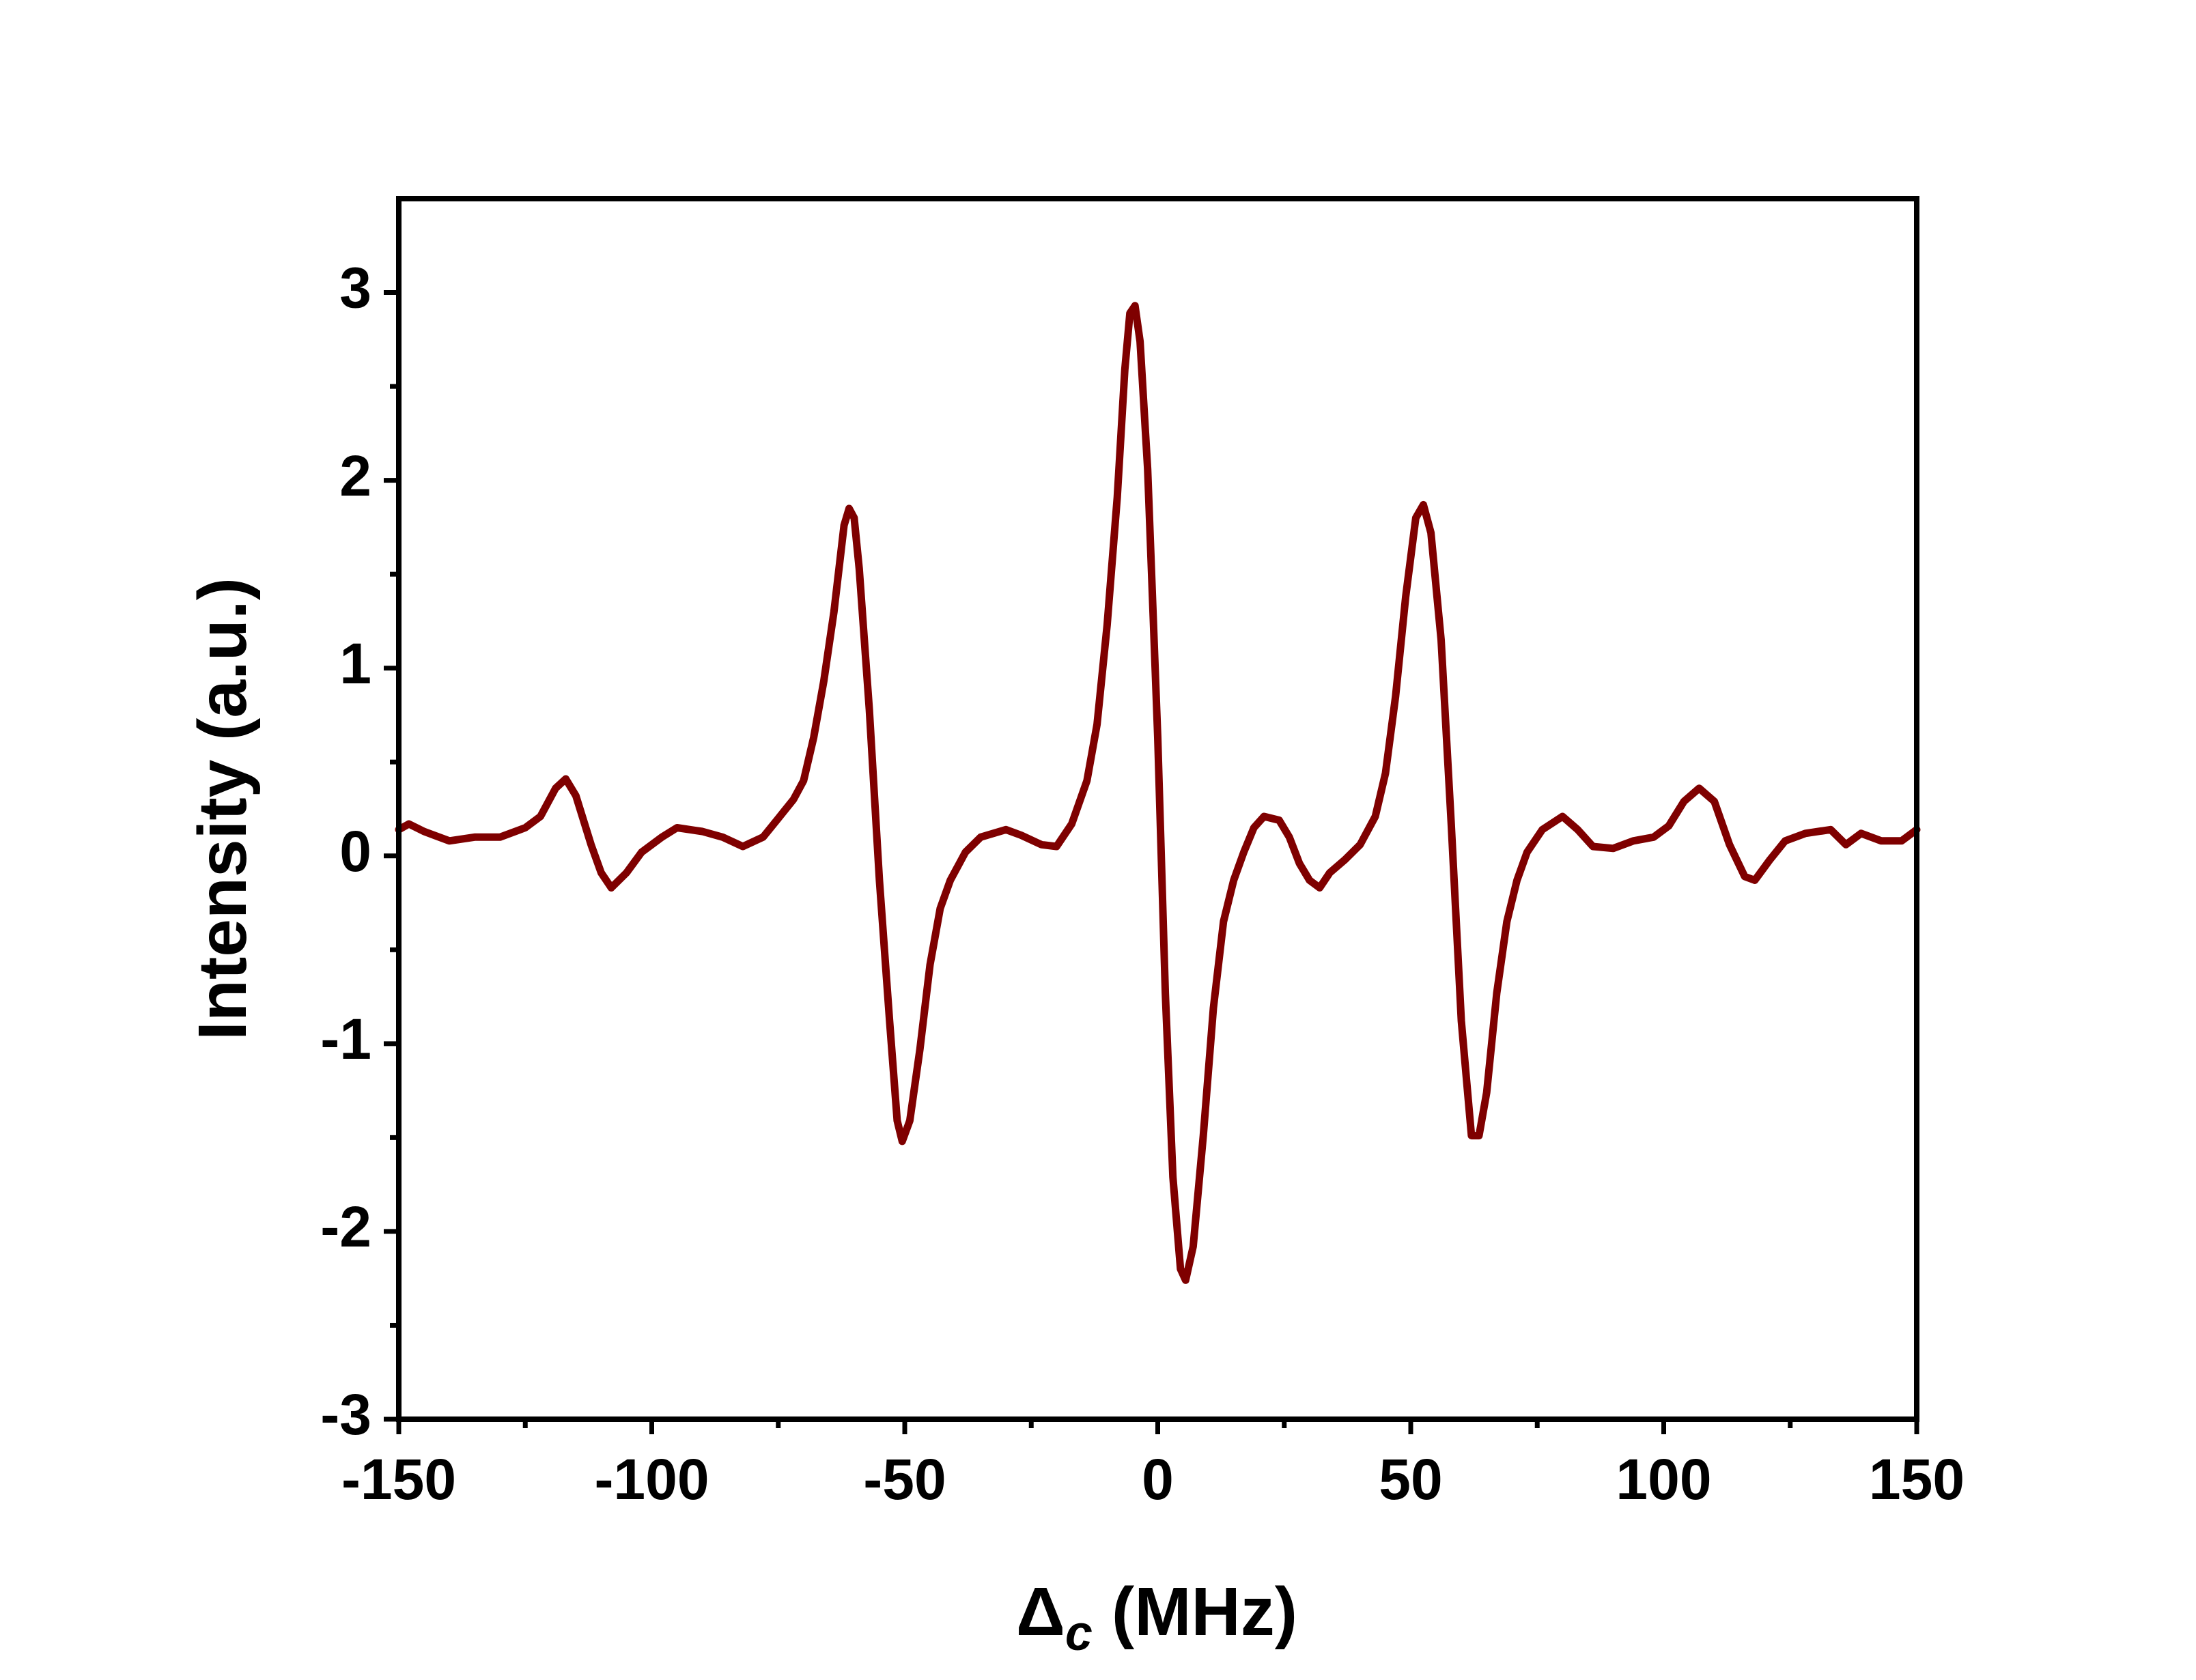 The height and width of the screenshot is (1680, 2196). Describe the element at coordinates (652, 1479) in the screenshot. I see `x-tick-label: -100` at that location.